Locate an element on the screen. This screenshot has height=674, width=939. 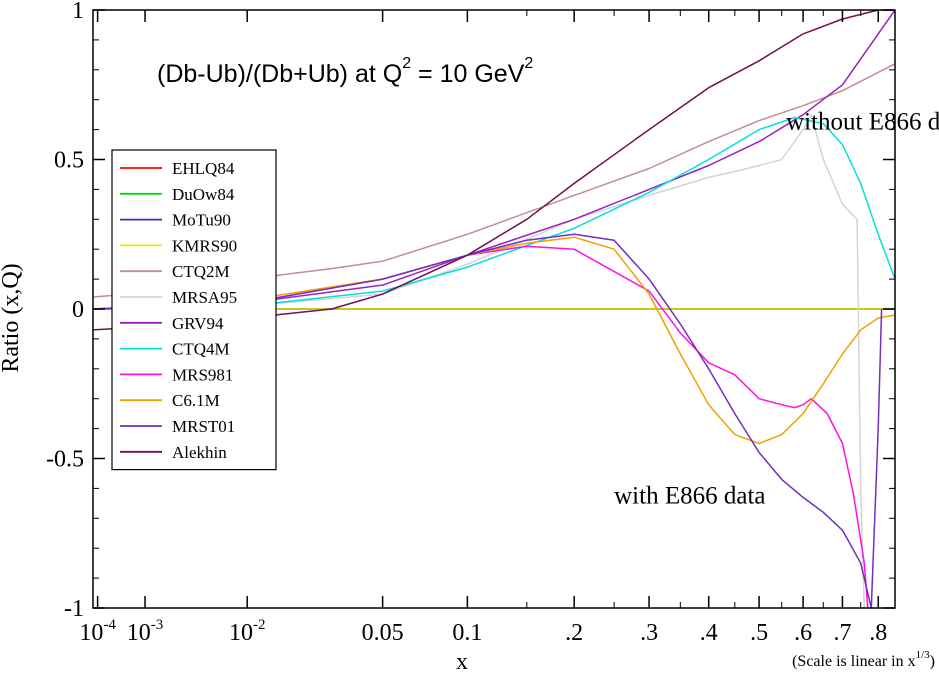
legend-label: CTQ4M is located at coordinates (201, 349).